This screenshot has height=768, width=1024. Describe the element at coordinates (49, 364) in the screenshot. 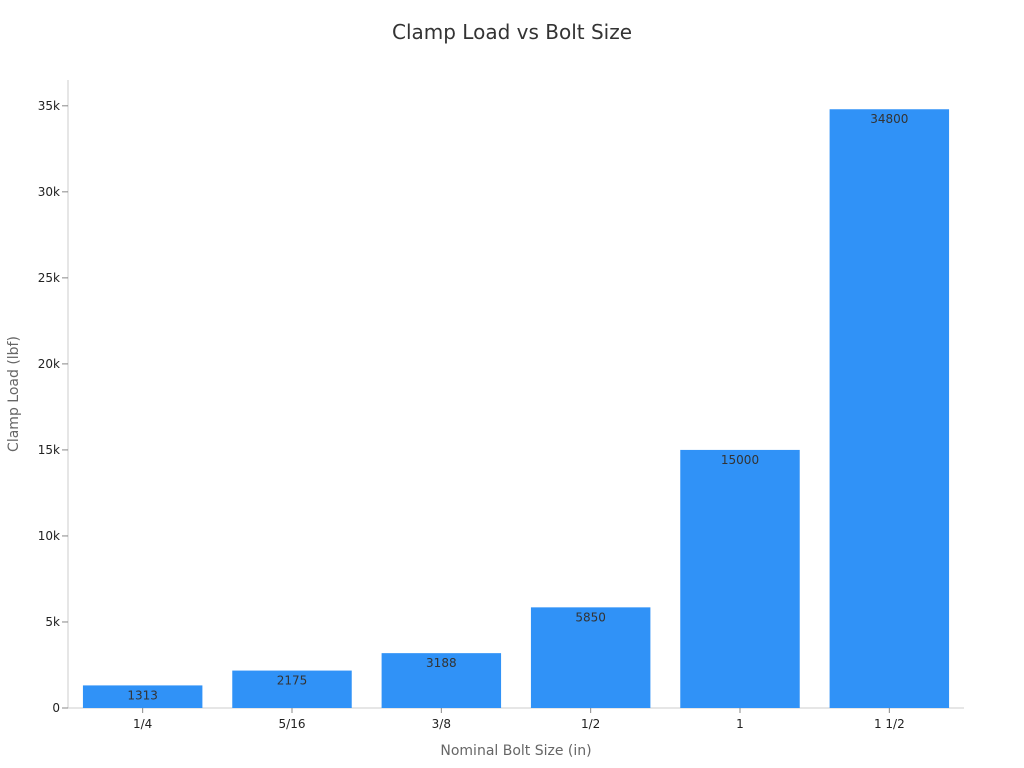

I see `y-tick-label: 20k` at that location.